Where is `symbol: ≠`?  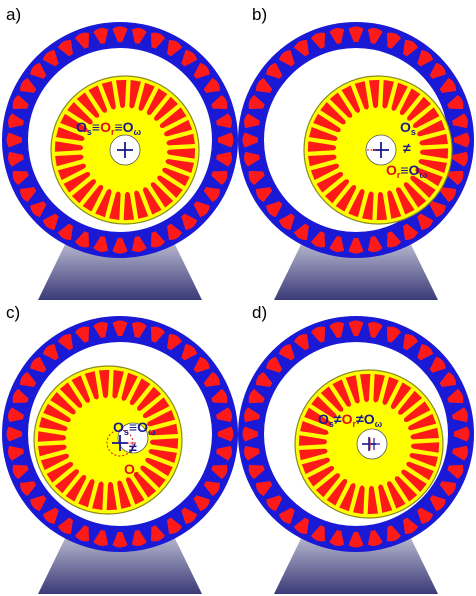 symbol: ≠ is located at coordinates (133, 448).